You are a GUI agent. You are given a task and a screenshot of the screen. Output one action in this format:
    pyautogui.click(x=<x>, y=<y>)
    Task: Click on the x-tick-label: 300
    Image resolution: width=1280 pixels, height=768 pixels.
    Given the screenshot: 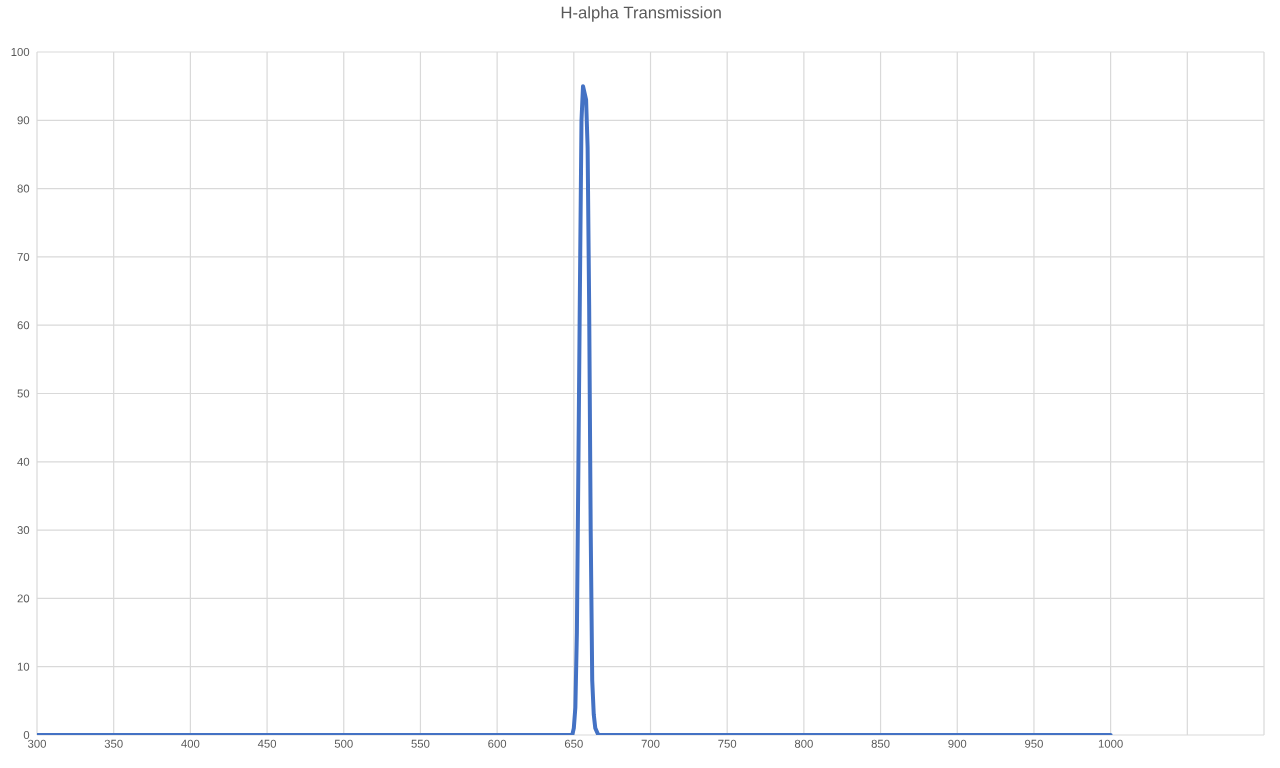 What is the action you would take?
    pyautogui.click(x=37, y=743)
    